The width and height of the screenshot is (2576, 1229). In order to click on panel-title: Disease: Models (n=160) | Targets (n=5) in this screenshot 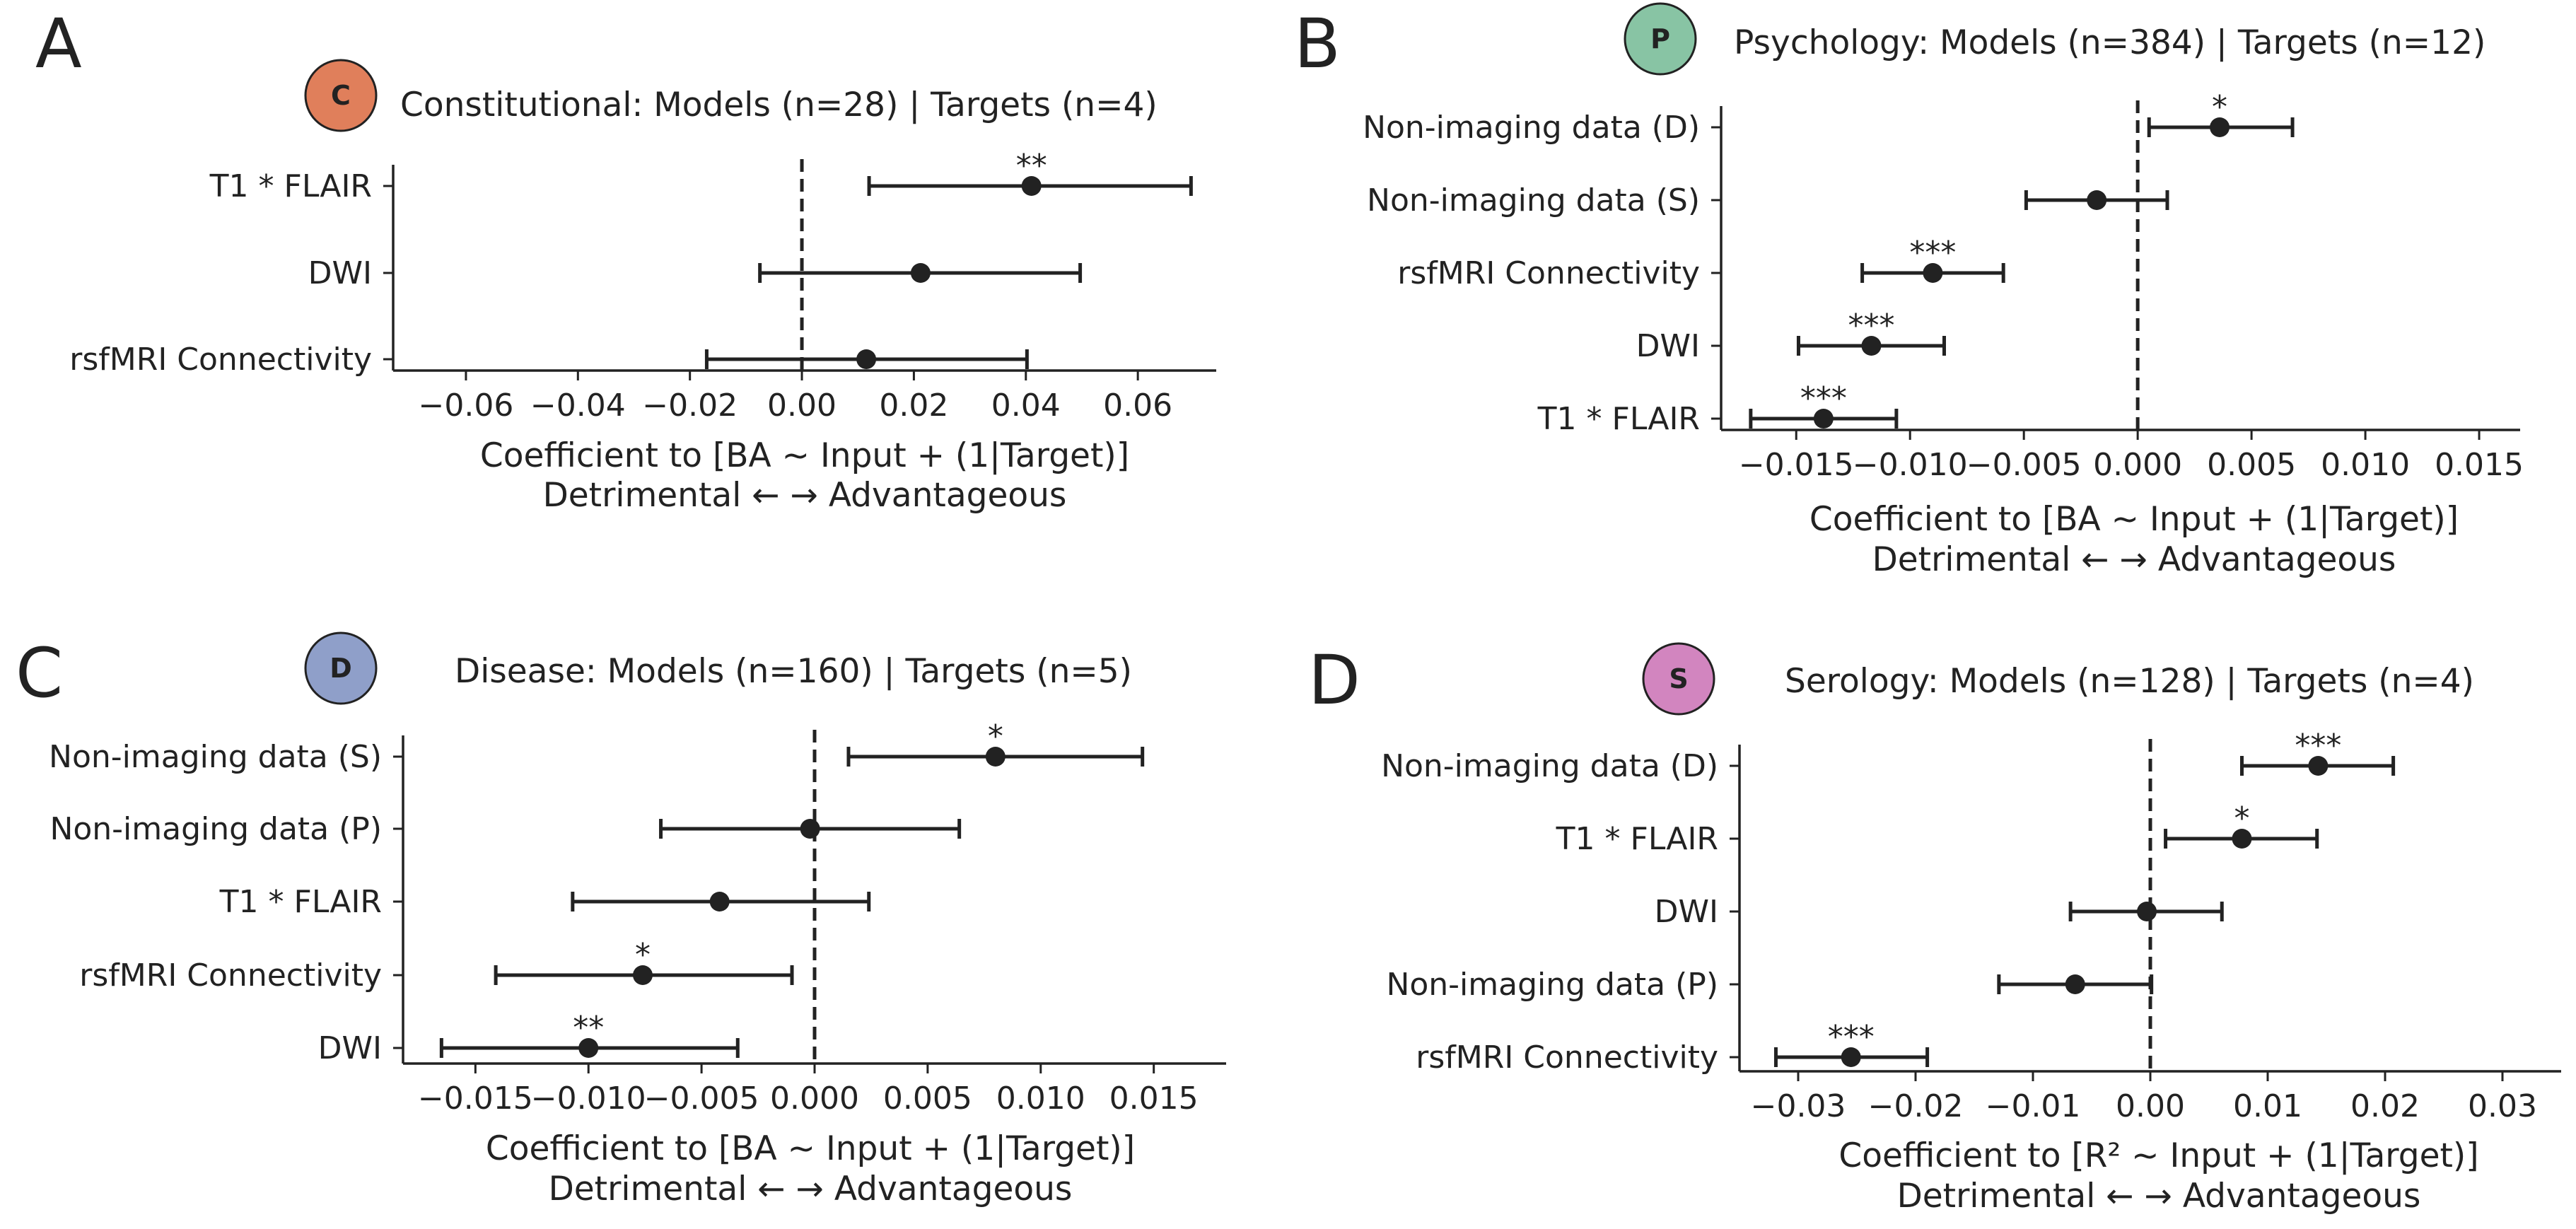, I will do `click(793, 671)`.